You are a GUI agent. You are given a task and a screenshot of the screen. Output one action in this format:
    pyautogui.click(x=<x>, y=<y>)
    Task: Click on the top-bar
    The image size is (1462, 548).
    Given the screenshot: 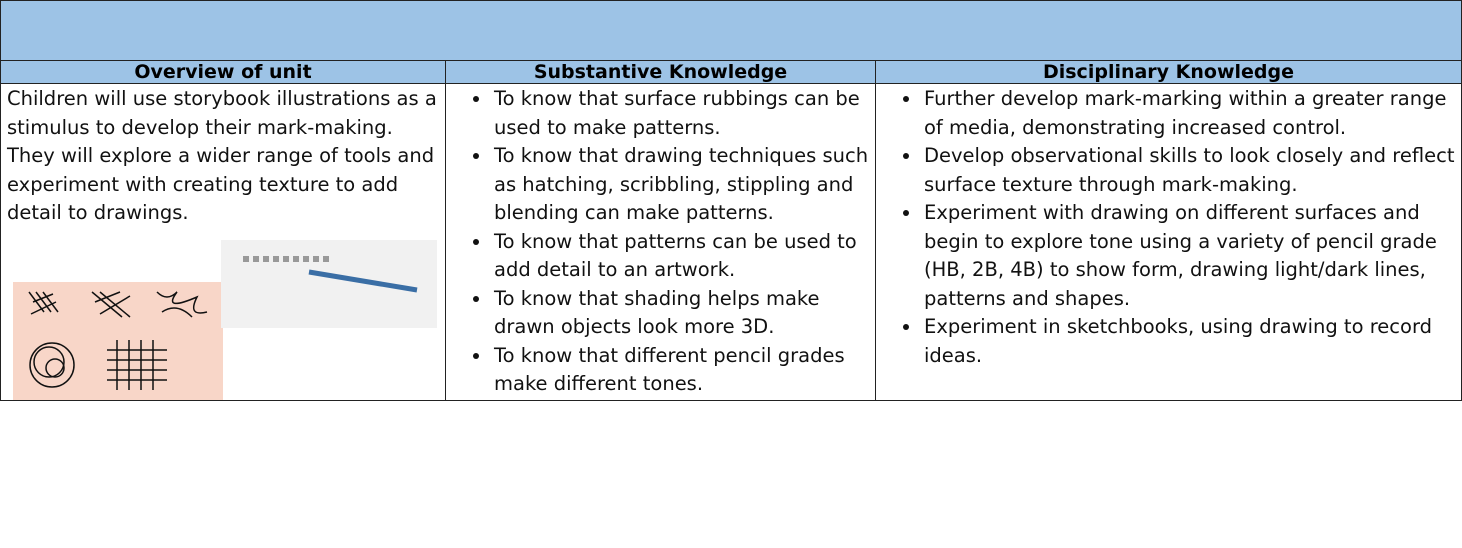 What is the action you would take?
    pyautogui.click(x=731, y=30)
    